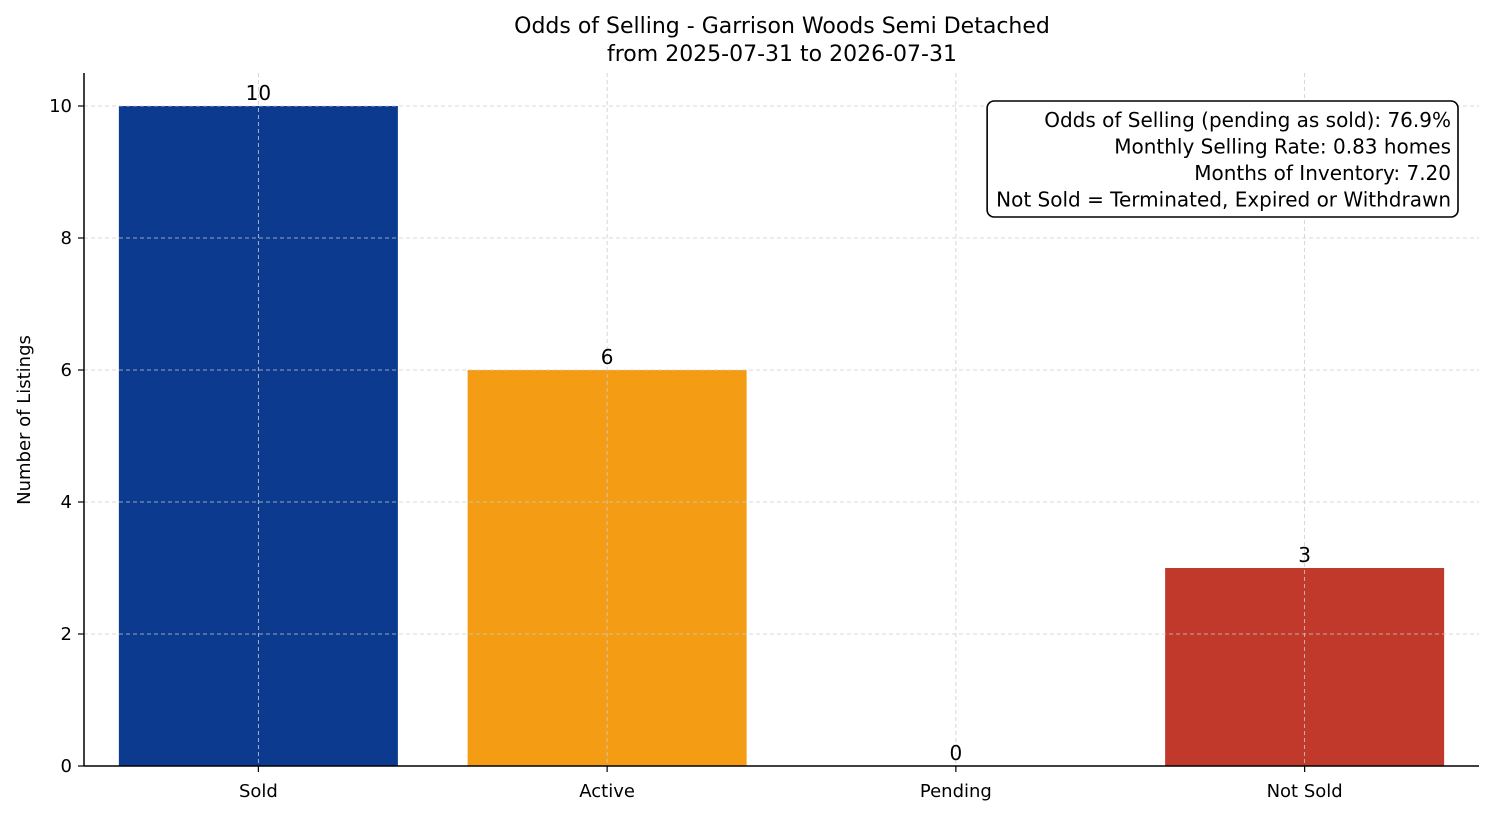  Describe the element at coordinates (258, 93) in the screenshot. I see `bar-value-label: 10` at that location.